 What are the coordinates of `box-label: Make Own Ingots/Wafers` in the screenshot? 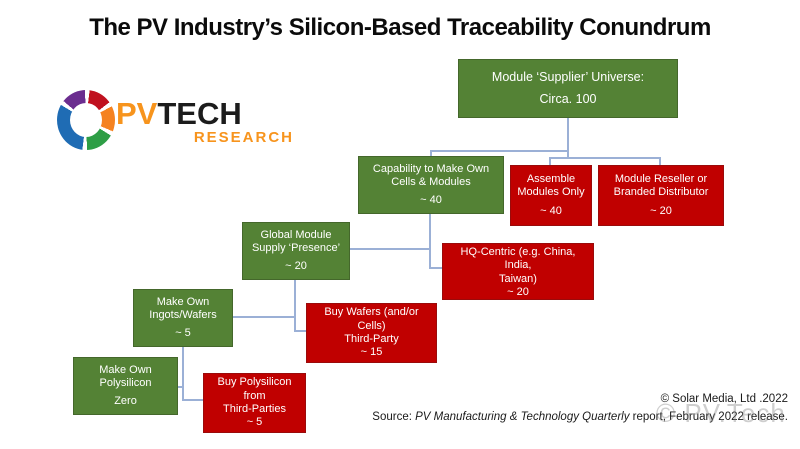 It's located at (183, 308).